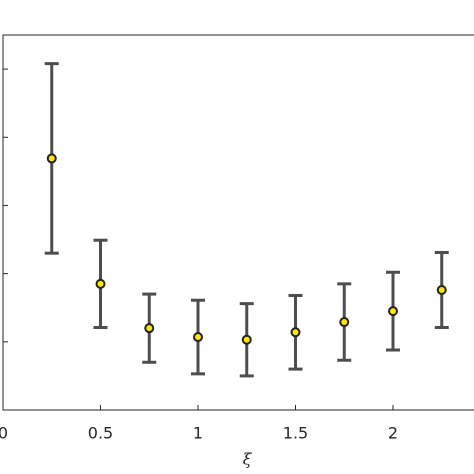 This screenshot has width=474, height=474. I want to click on x-tick-label: 0, so click(4, 433).